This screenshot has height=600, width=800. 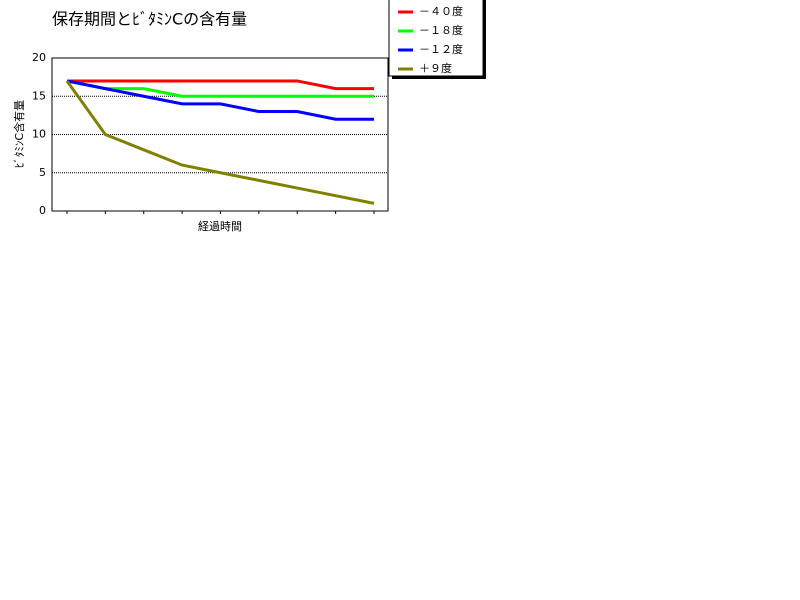 What do you see at coordinates (149, 19) in the screenshot?
I see `chart-title: 保存期間とﾋﾞﾀﾐﾝCの含有量` at bounding box center [149, 19].